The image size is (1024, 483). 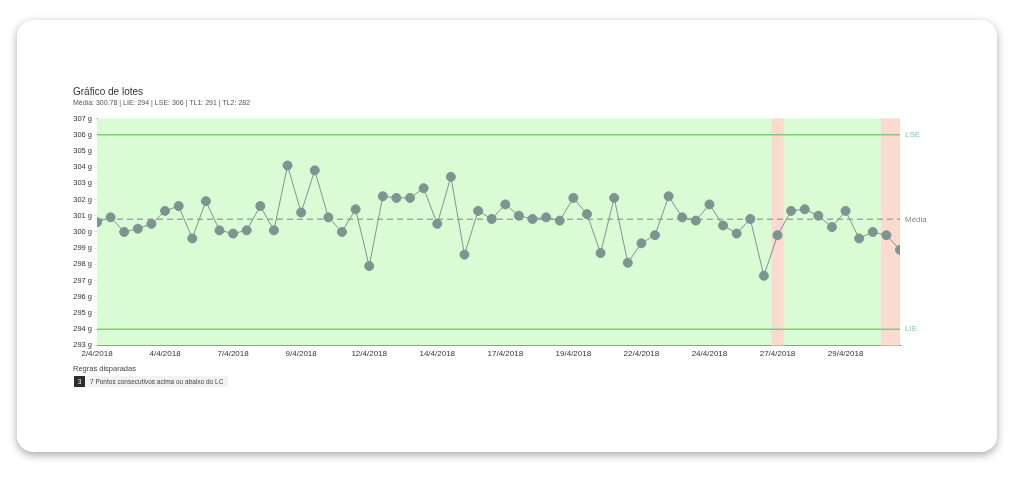 What do you see at coordinates (573, 354) in the screenshot?
I see `x-tick-label: 19/4/2018` at bounding box center [573, 354].